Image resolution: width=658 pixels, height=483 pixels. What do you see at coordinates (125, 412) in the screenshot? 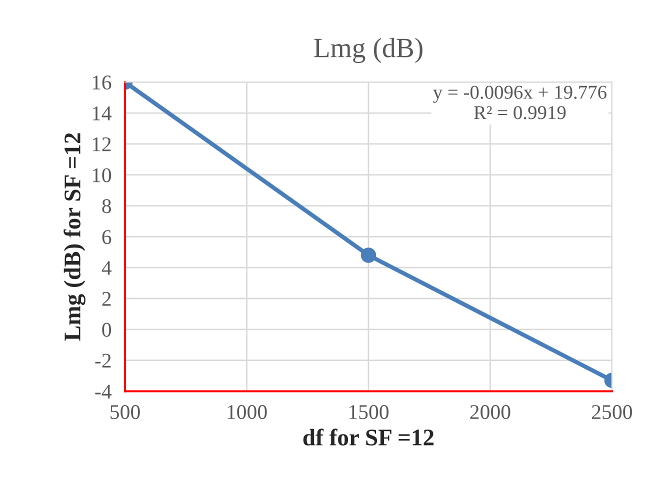
I see `x-tick-label: 500` at bounding box center [125, 412].